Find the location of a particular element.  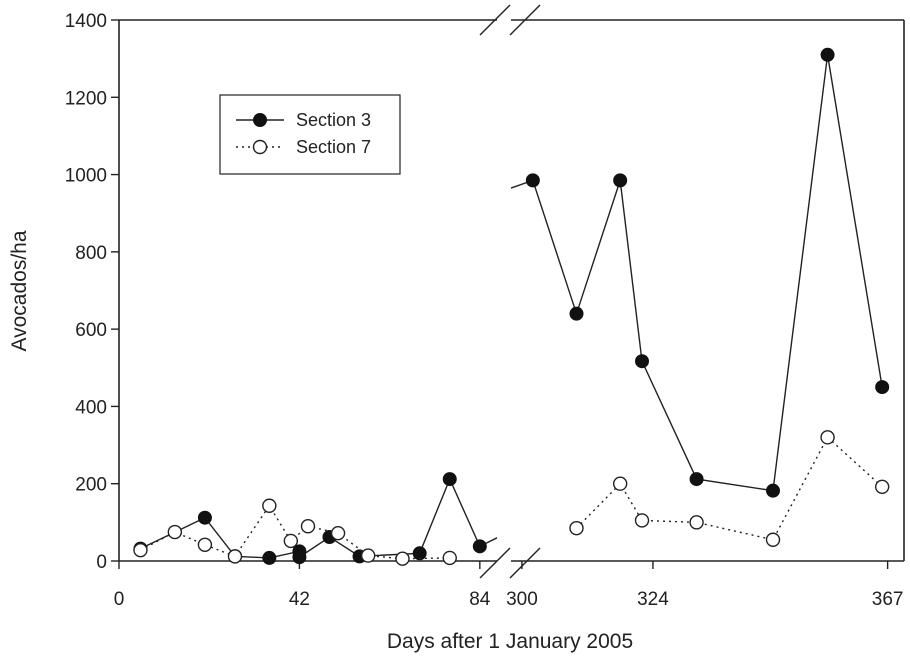

y-tick-label: 1000 is located at coordinates (86, 176).